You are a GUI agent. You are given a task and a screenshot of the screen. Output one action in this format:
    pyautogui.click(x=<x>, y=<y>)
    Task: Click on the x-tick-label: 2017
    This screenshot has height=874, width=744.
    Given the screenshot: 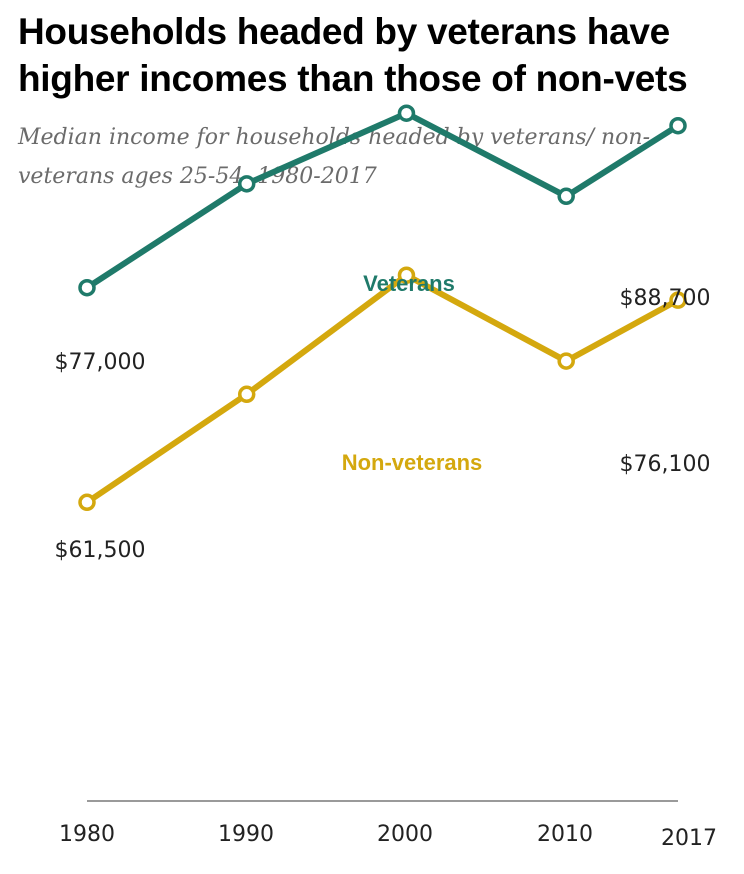 What is the action you would take?
    pyautogui.click(x=689, y=838)
    